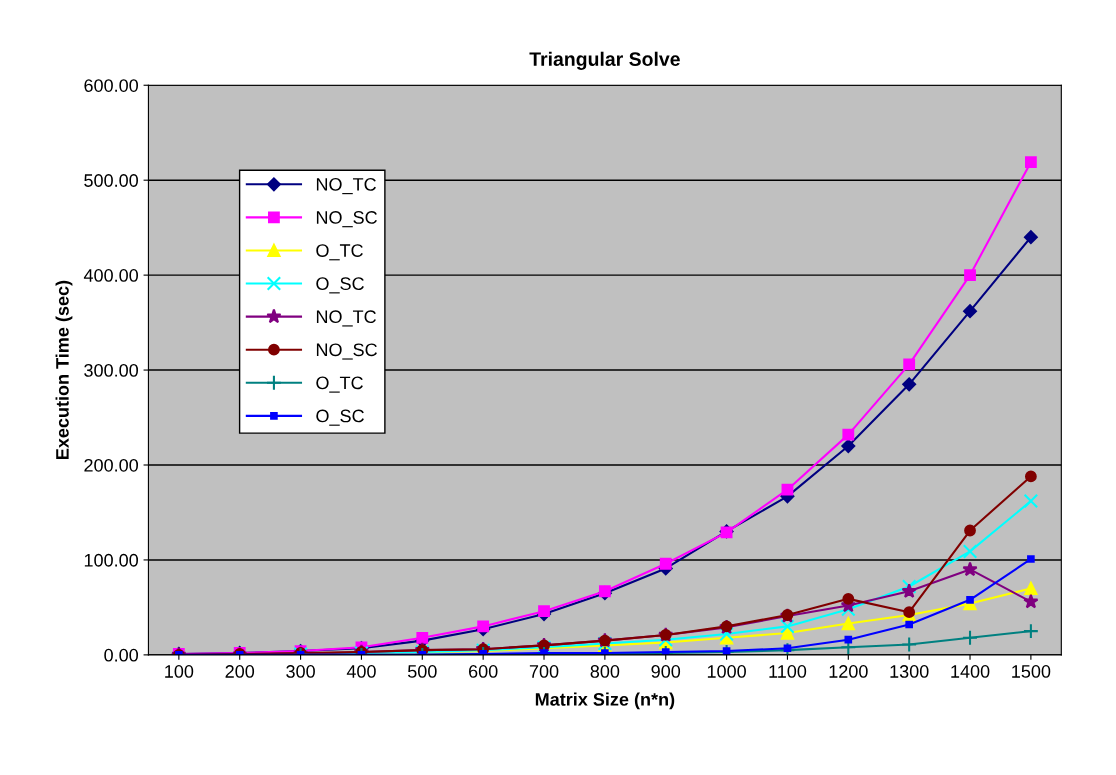 Image resolution: width=1116 pixels, height=775 pixels. Describe the element at coordinates (605, 701) in the screenshot. I see `x-axis-title: Matrix Size (n*n)` at that location.